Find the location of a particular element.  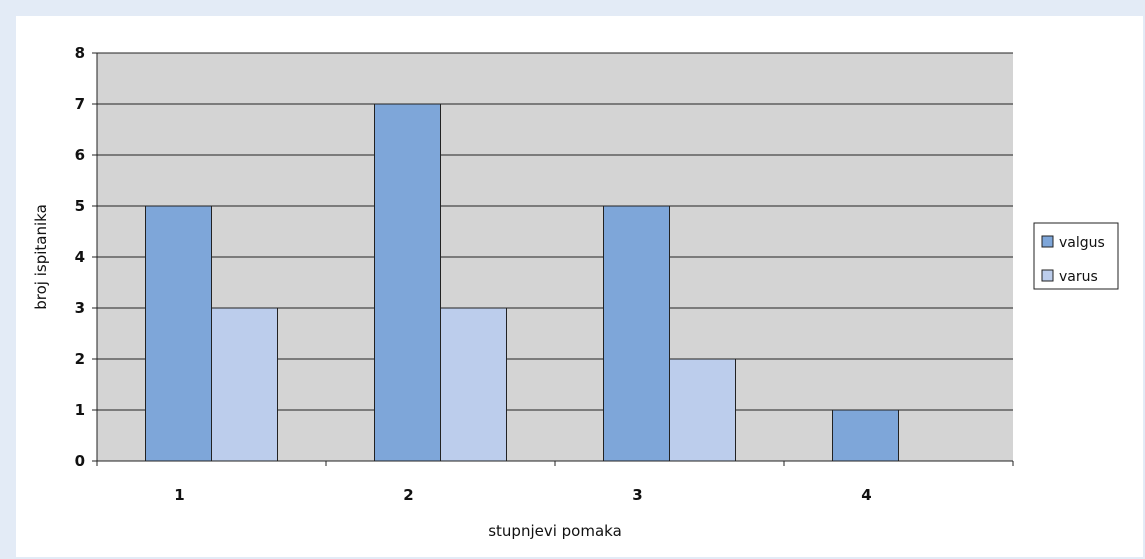

x-tick-label: 3 is located at coordinates (637, 495).